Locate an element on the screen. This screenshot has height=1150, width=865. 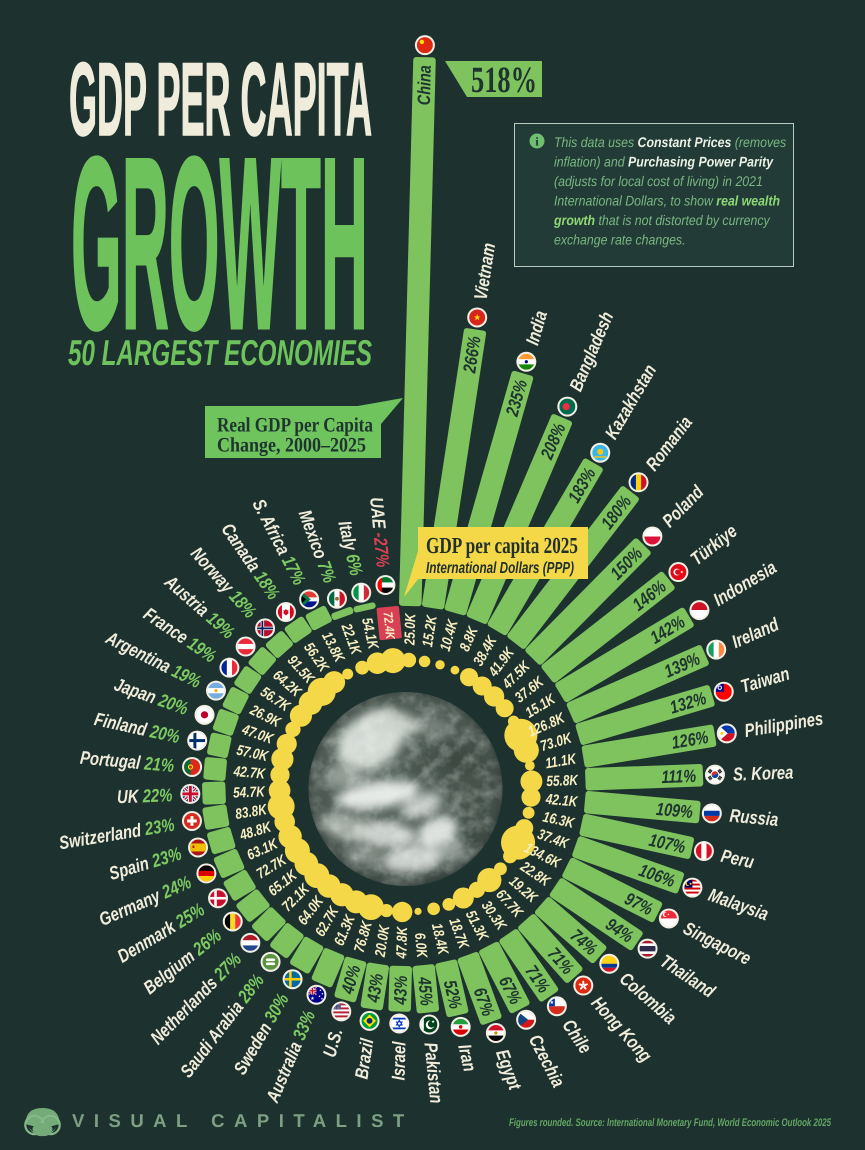
svg-text: Russia is located at coordinates (754, 817).